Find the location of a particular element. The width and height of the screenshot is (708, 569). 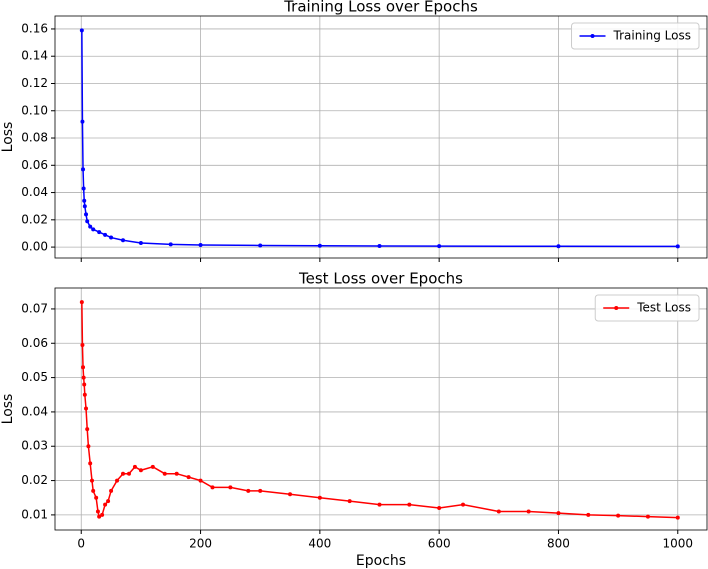

chart-title: Training Loss over Epochs is located at coordinates (380, 8).